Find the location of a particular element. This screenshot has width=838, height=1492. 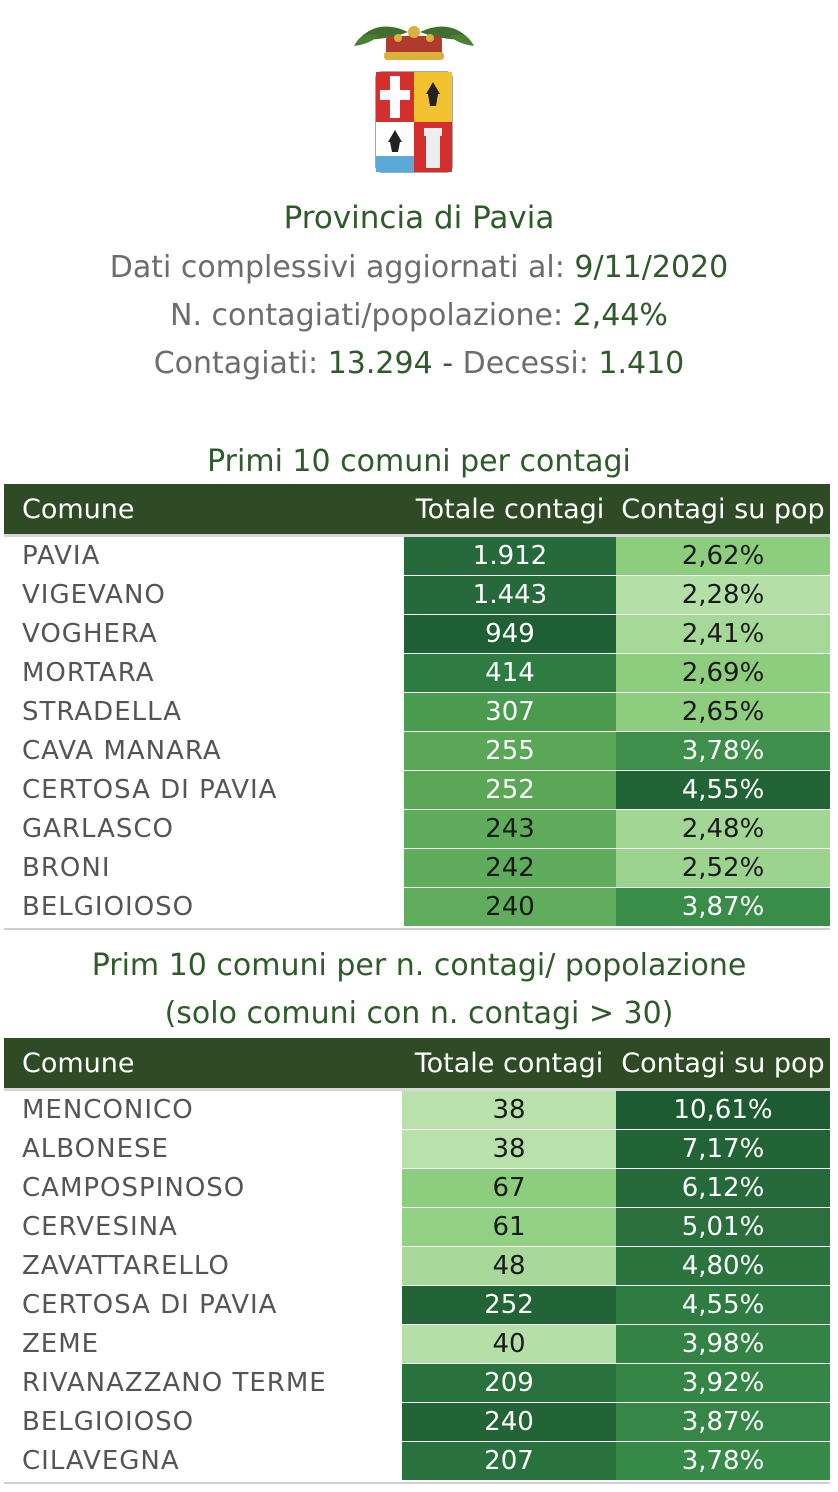

table-row: BRONI 242 2,52% is located at coordinates (417, 868).